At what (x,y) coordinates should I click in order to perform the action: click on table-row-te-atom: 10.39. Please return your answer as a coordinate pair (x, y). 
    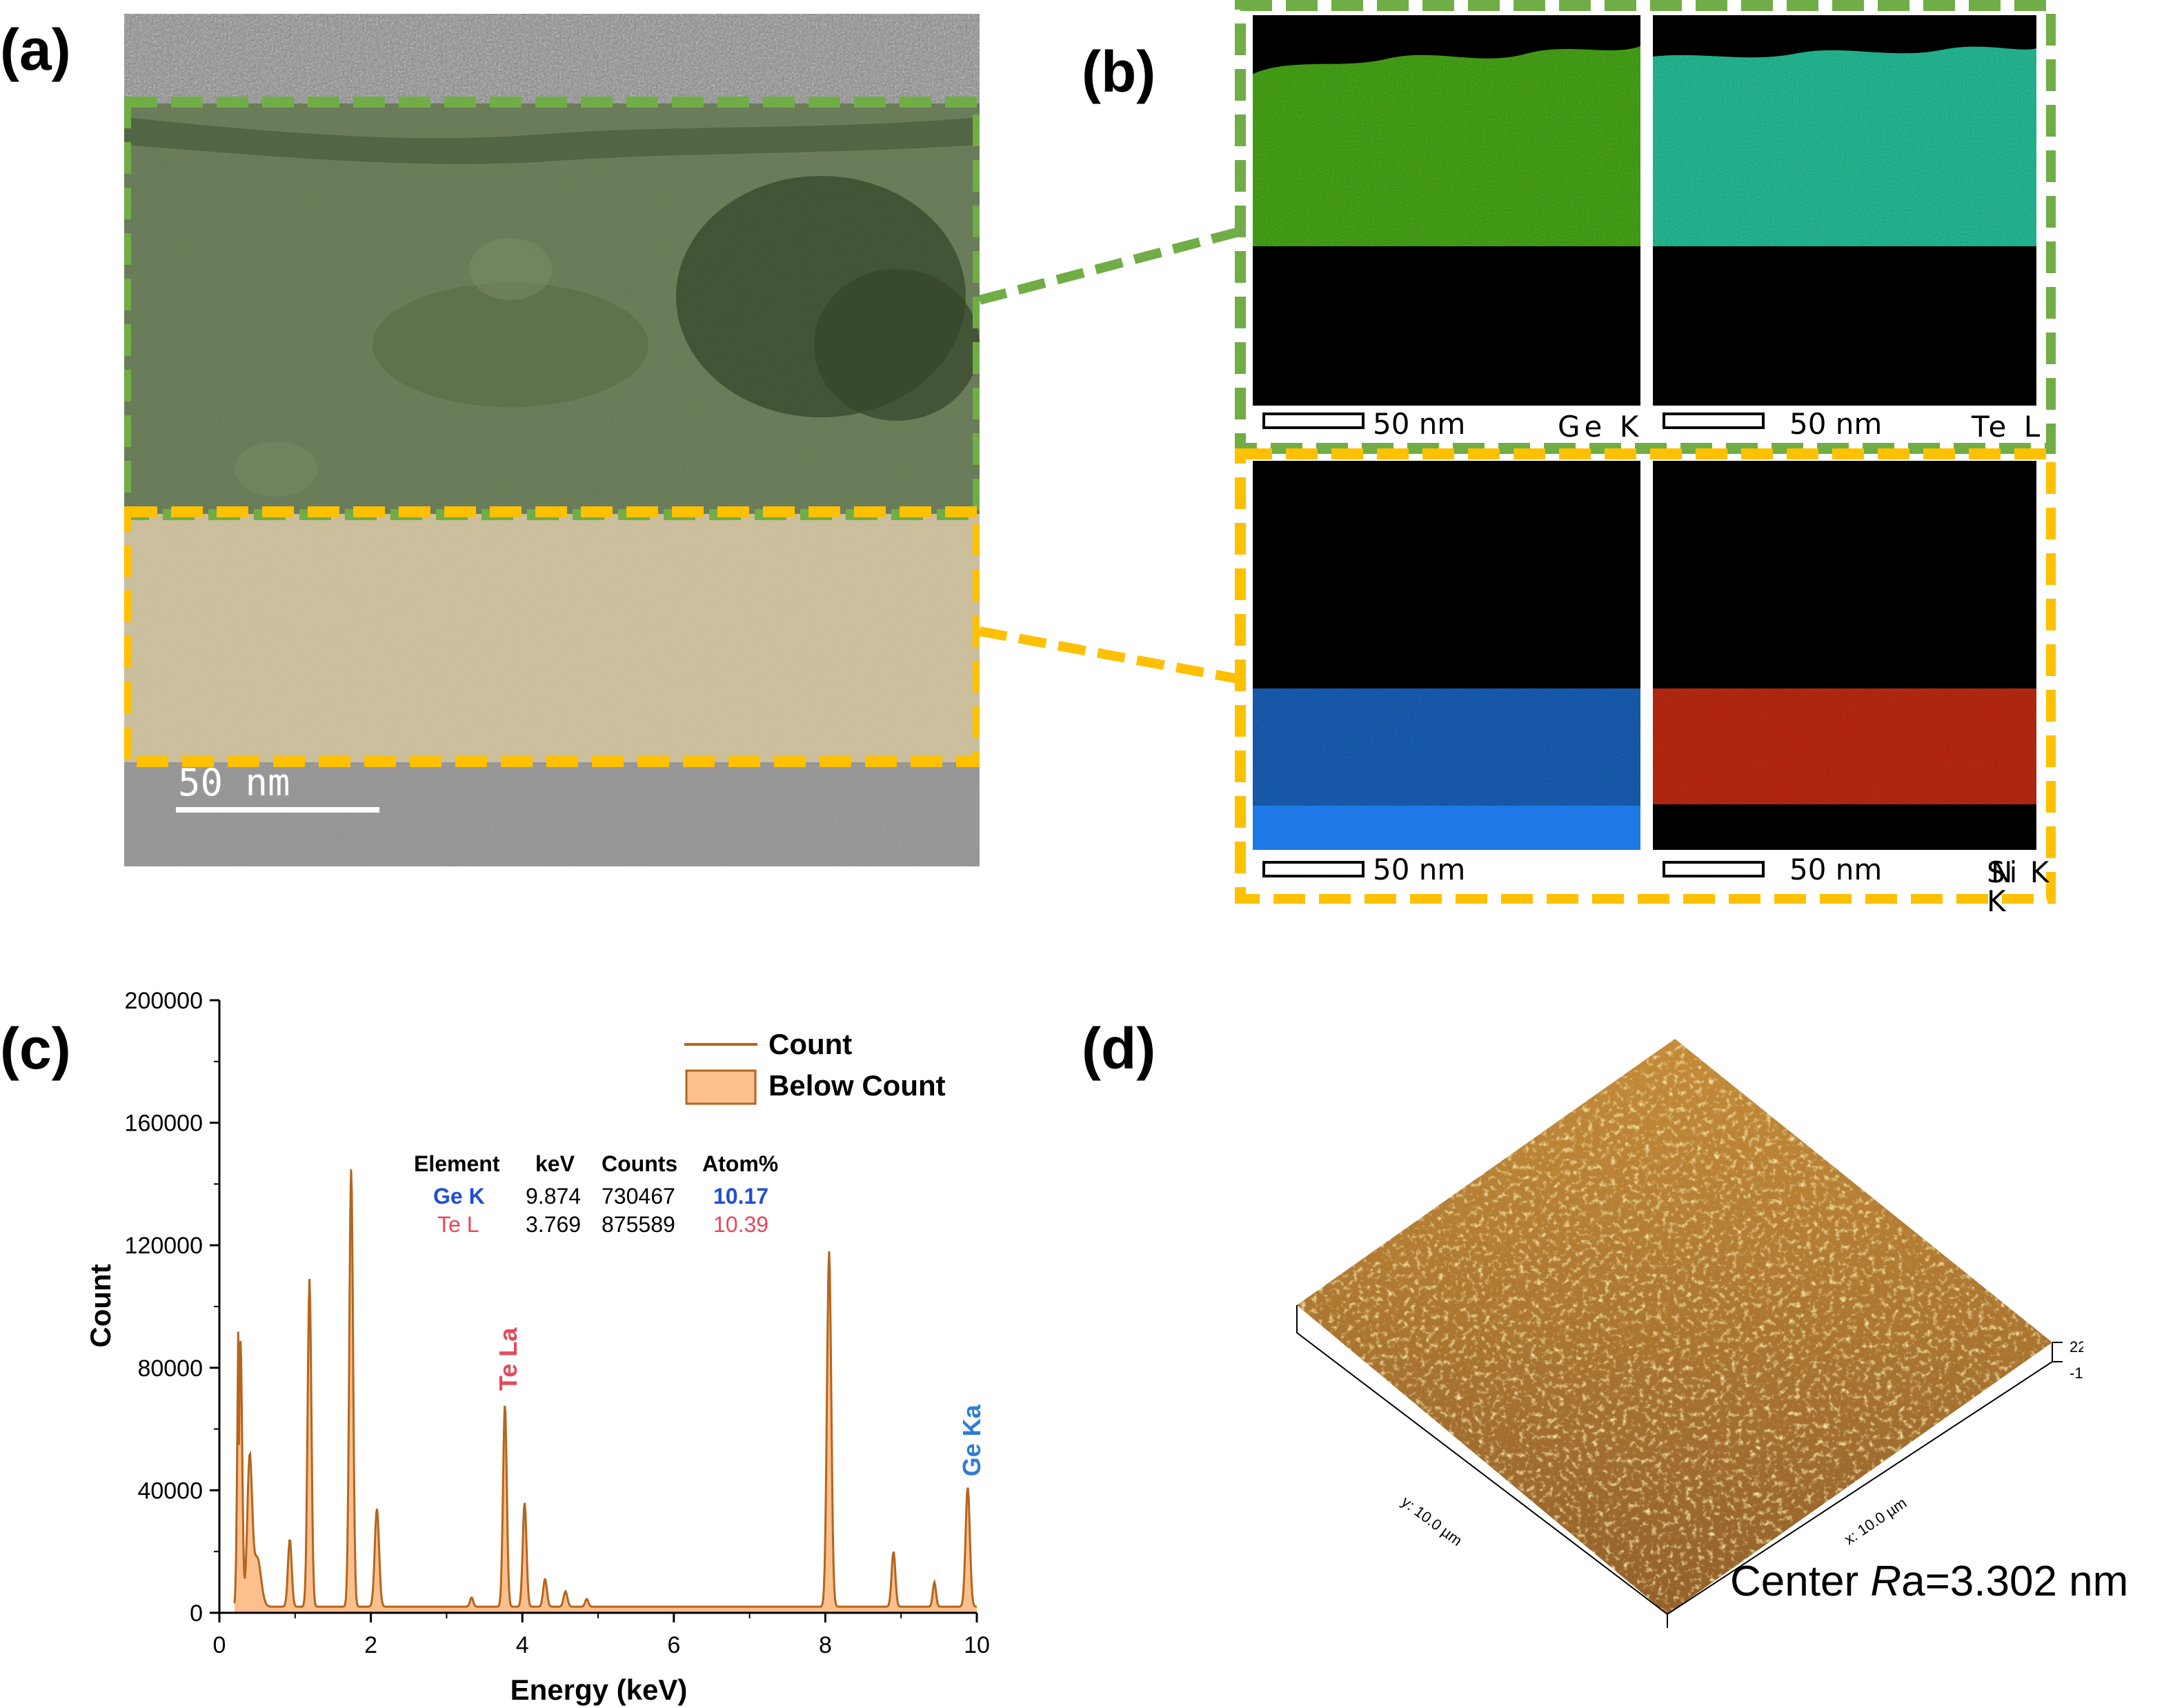
    Looking at the image, I should click on (740, 1224).